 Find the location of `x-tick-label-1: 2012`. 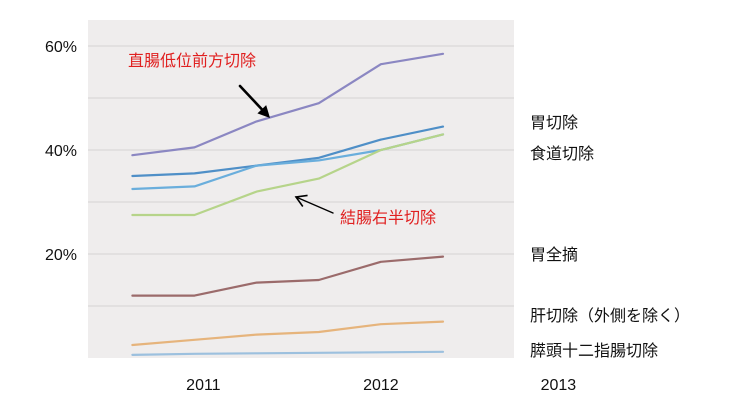

x-tick-label-1: 2012 is located at coordinates (381, 385).